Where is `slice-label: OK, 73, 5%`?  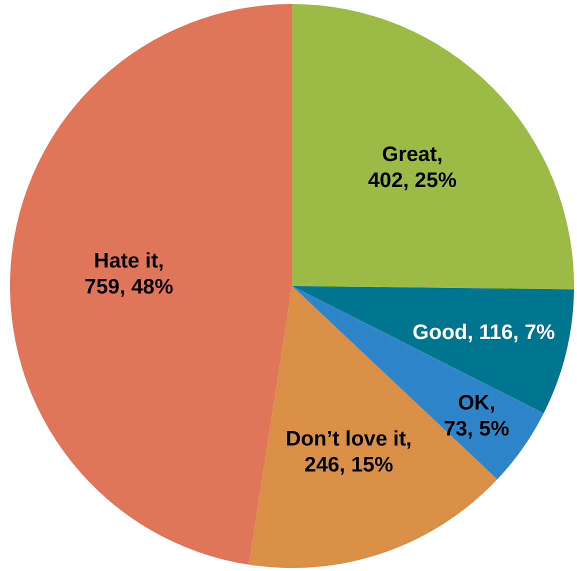
slice-label: OK, 73, 5% is located at coordinates (477, 415).